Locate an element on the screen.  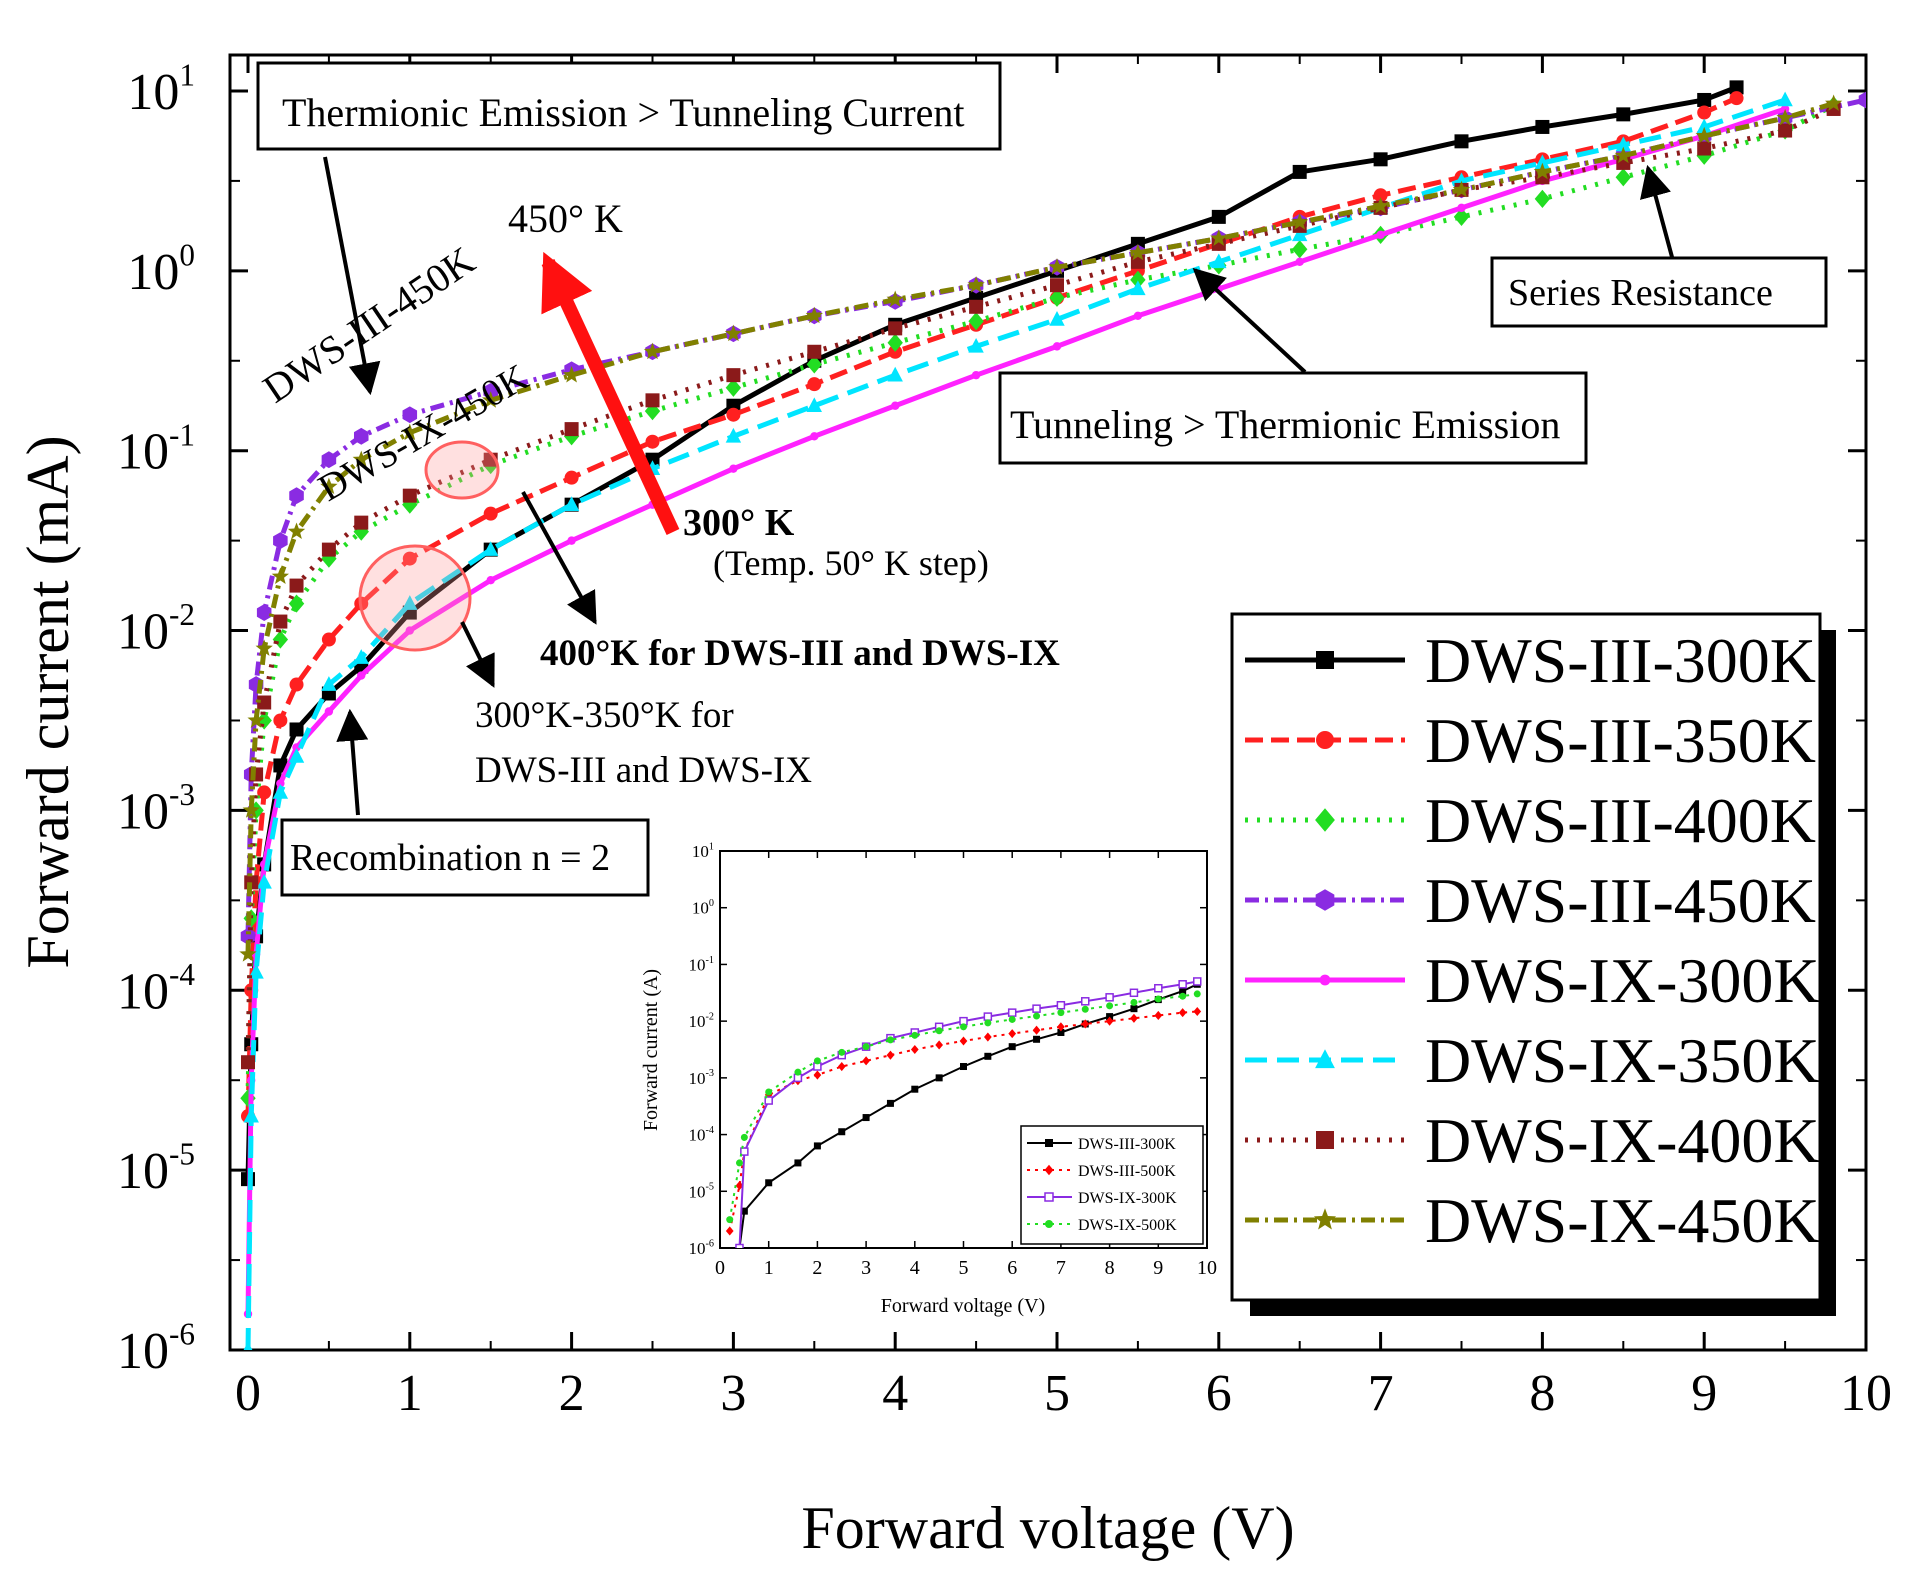
y-tick-label: 10⁻² is located at coordinates (156, 628).